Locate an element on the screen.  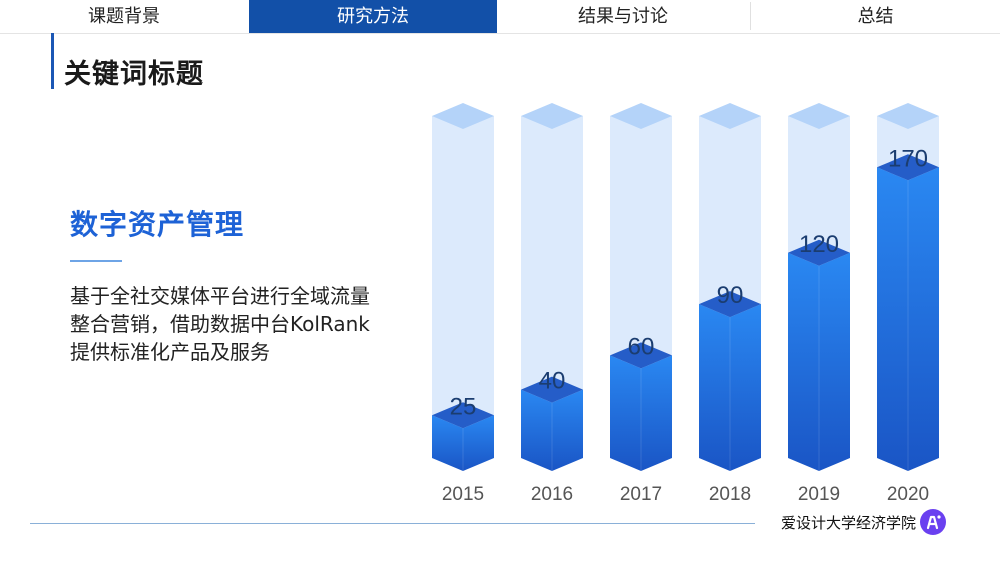
footer-divider is located at coordinates (392, 523).